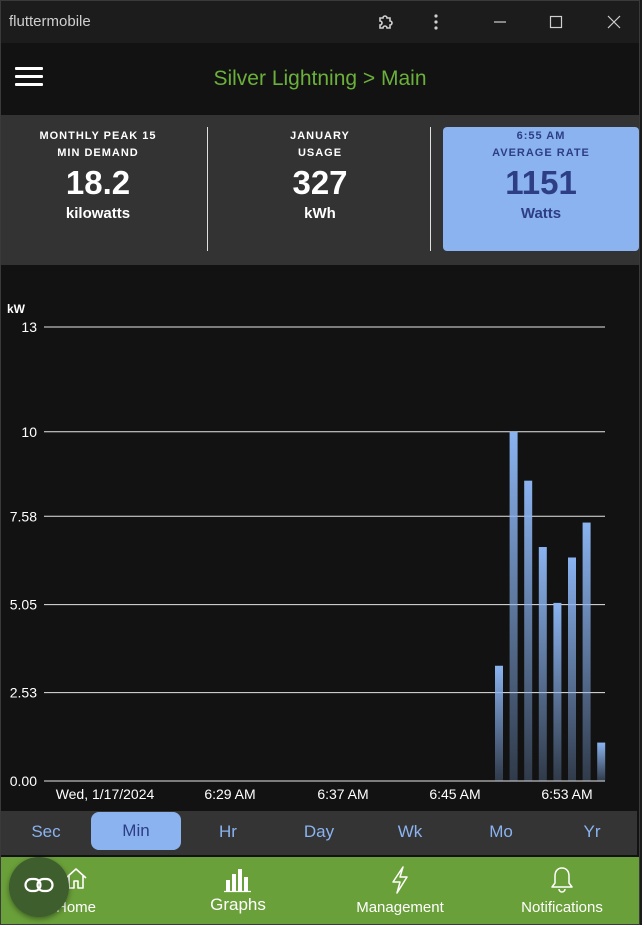  What do you see at coordinates (29, 327) in the screenshot?
I see `y-tick-label: 13` at bounding box center [29, 327].